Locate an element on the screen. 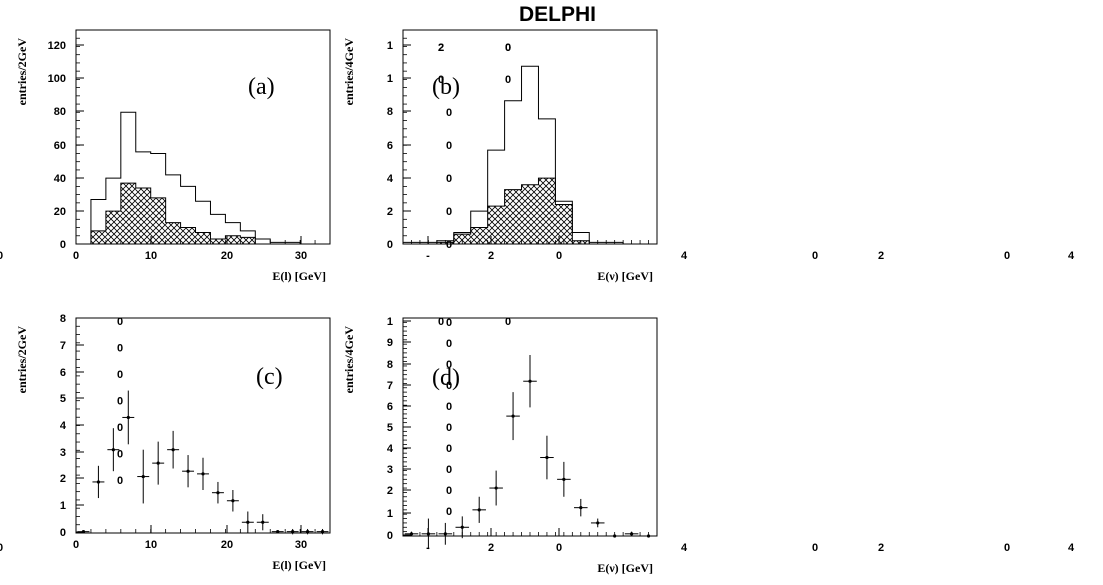 The height and width of the screenshot is (585, 1103). y-tick-label: 3 is located at coordinates (63, 453).